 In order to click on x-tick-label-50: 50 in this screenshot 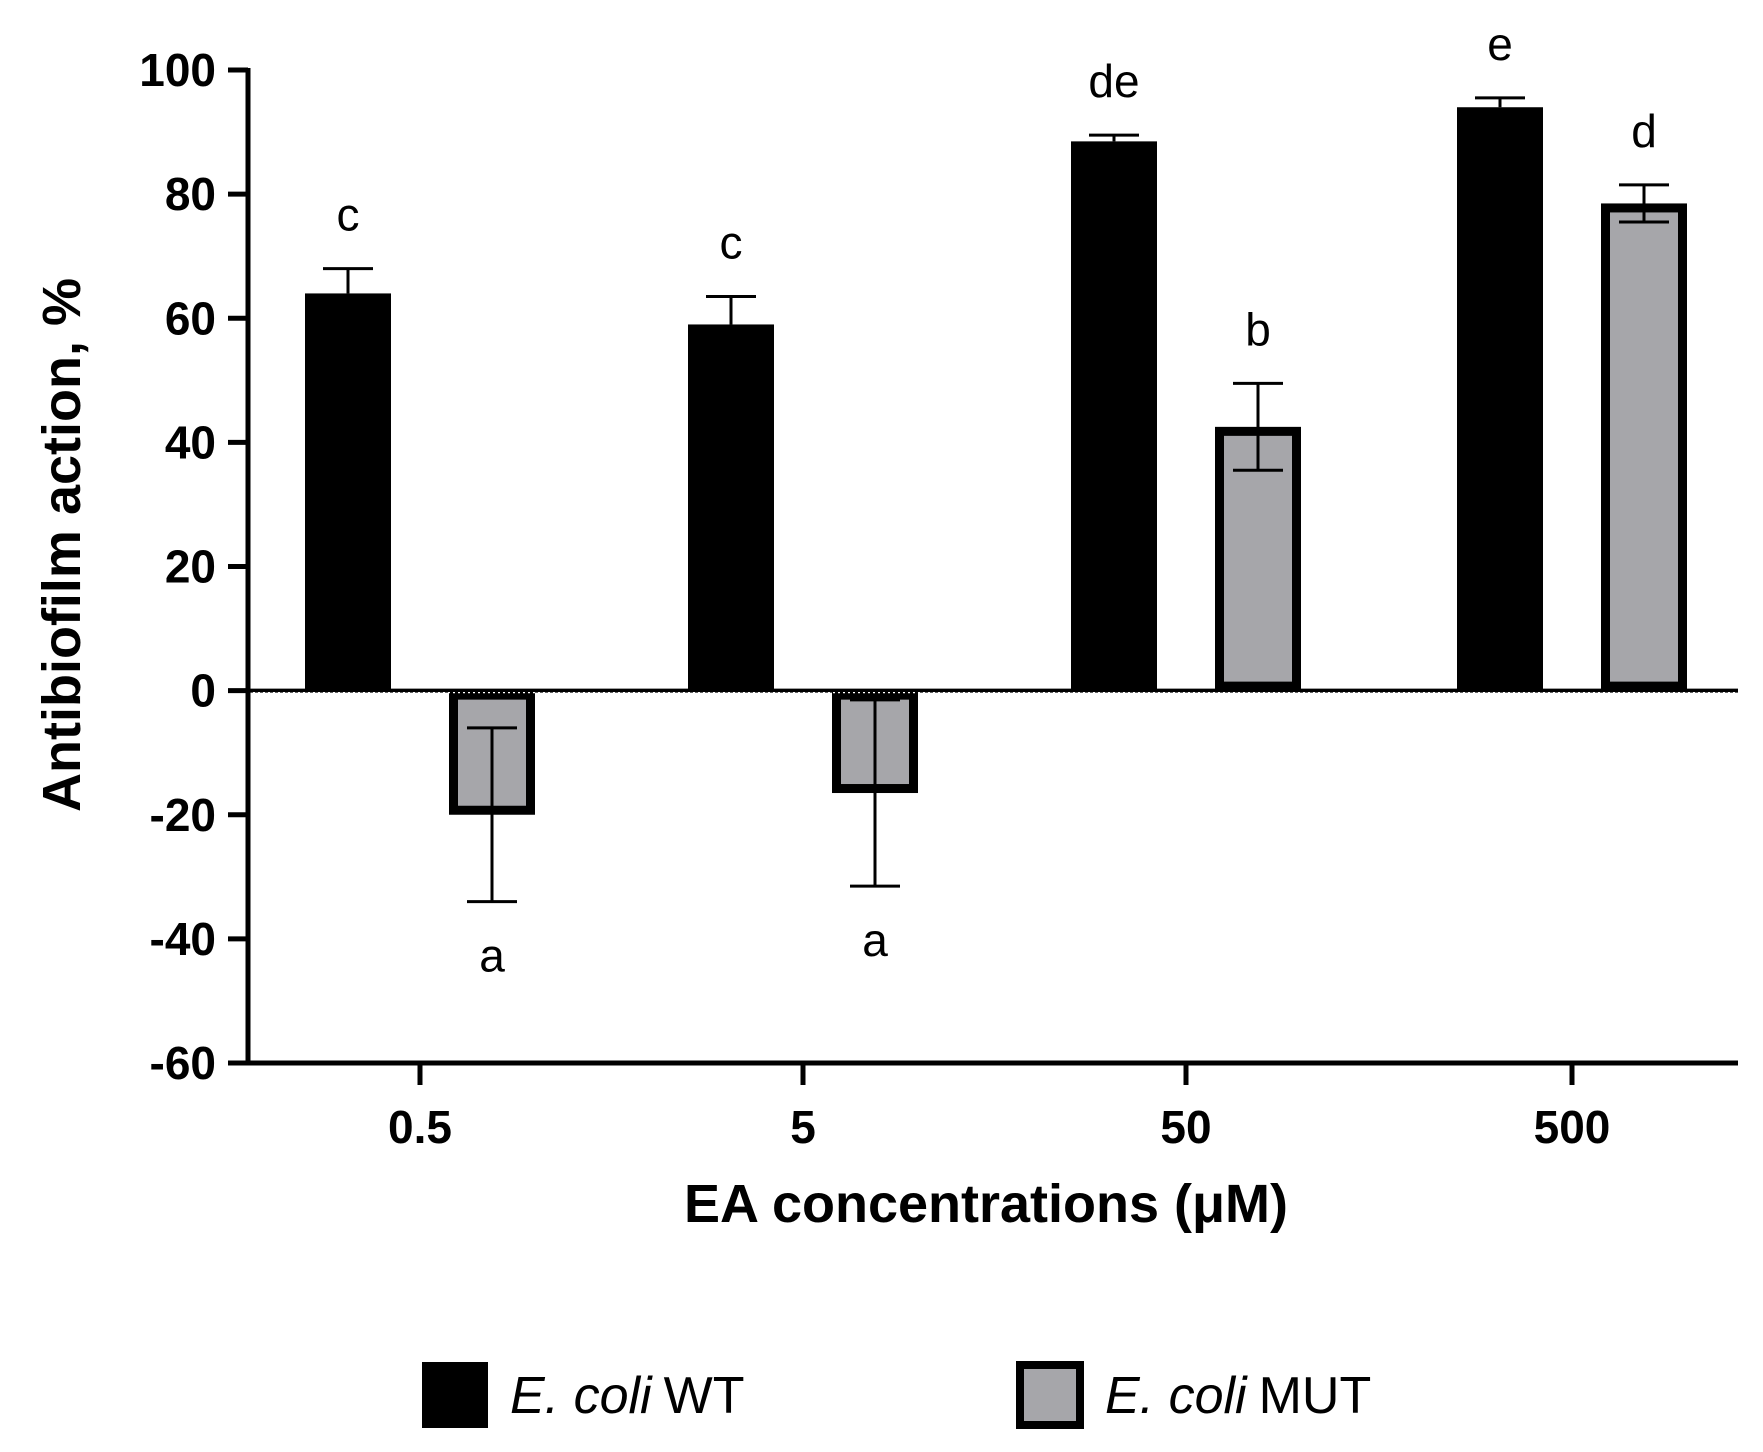, I will do `click(1185, 1127)`.